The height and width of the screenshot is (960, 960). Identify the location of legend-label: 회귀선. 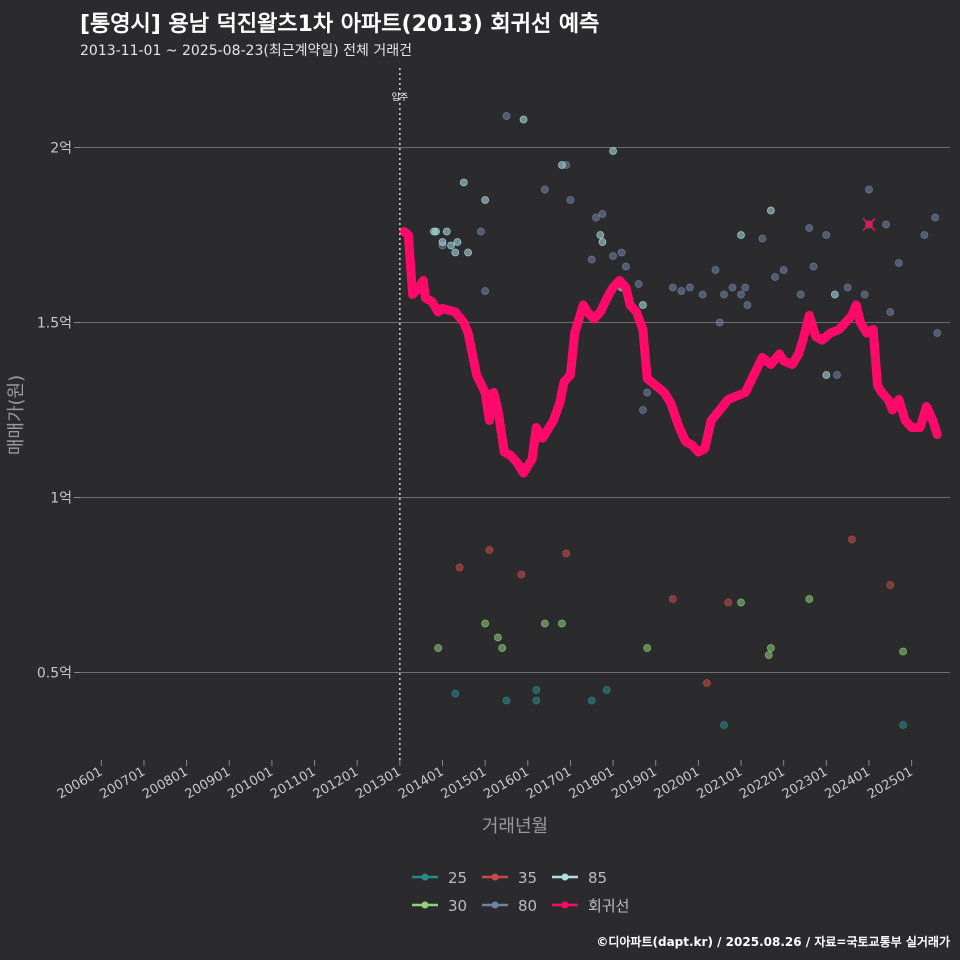
(608, 906).